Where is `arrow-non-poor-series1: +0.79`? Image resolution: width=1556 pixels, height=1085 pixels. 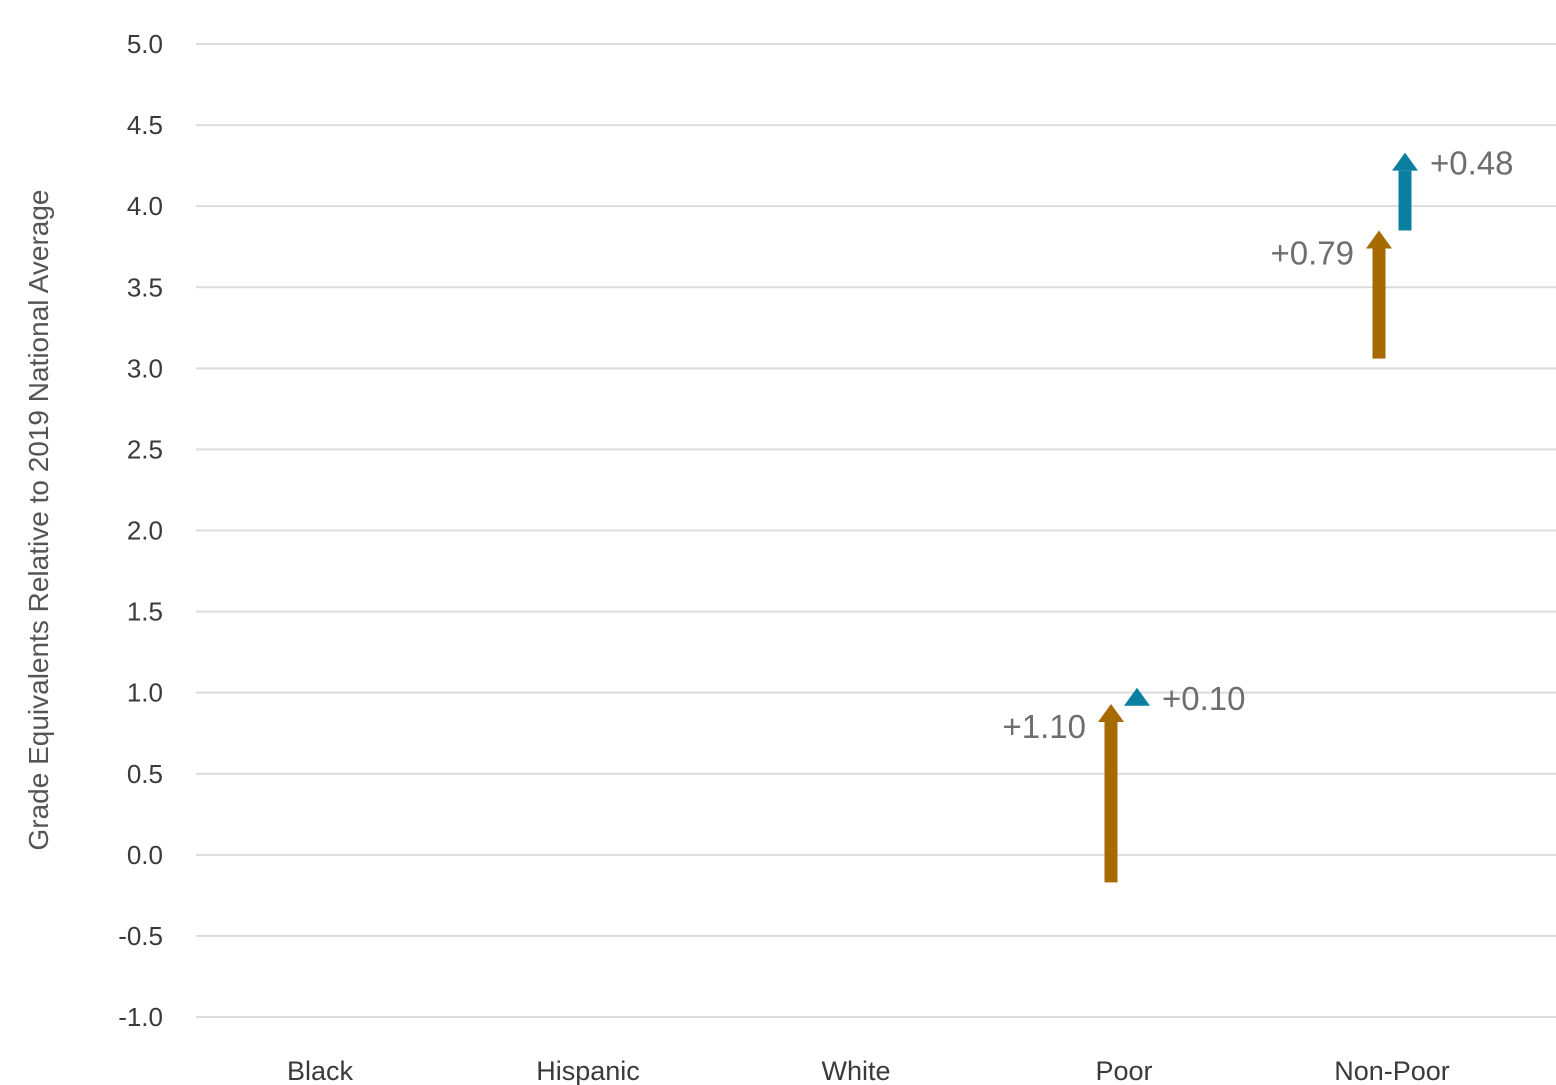 arrow-non-poor-series1: +0.79 is located at coordinates (1331, 294).